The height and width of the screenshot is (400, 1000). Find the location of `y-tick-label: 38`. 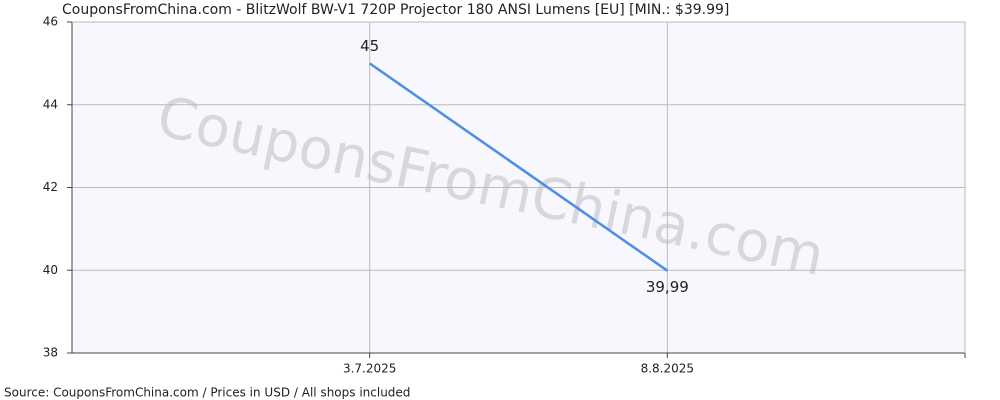

y-tick-label: 38 is located at coordinates (50, 353).